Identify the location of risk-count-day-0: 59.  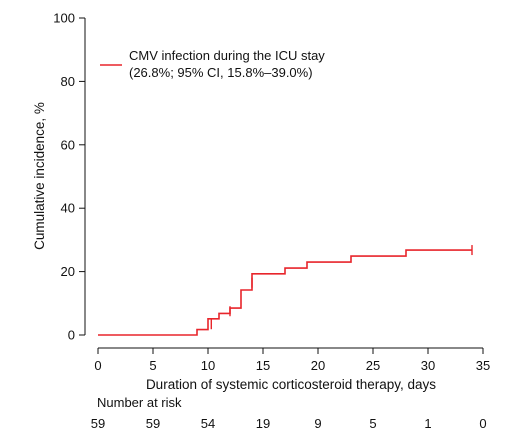
(98, 423).